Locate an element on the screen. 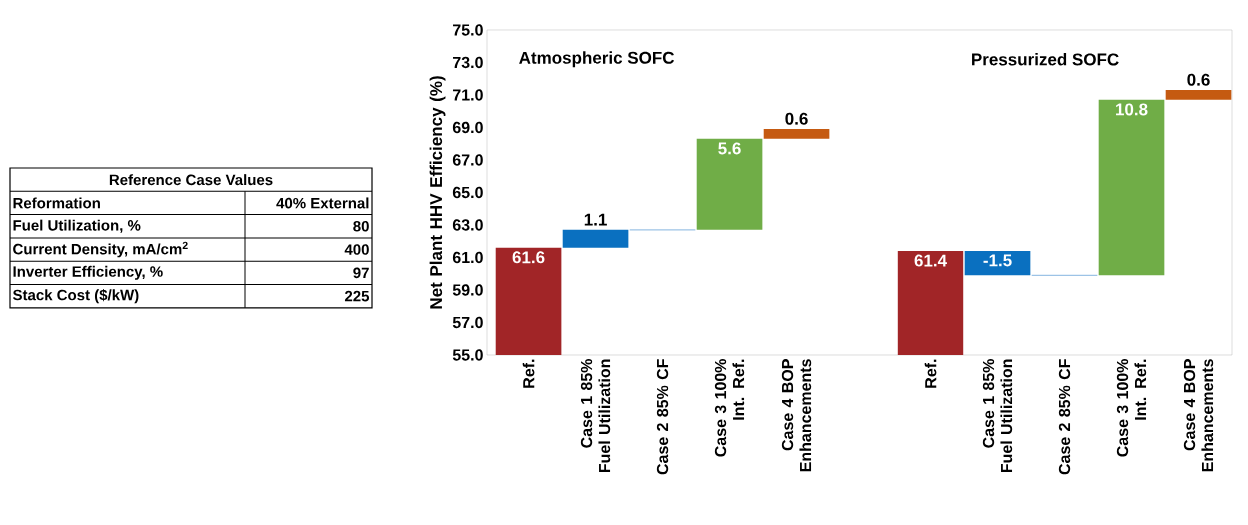  text: 400 is located at coordinates (356, 249).